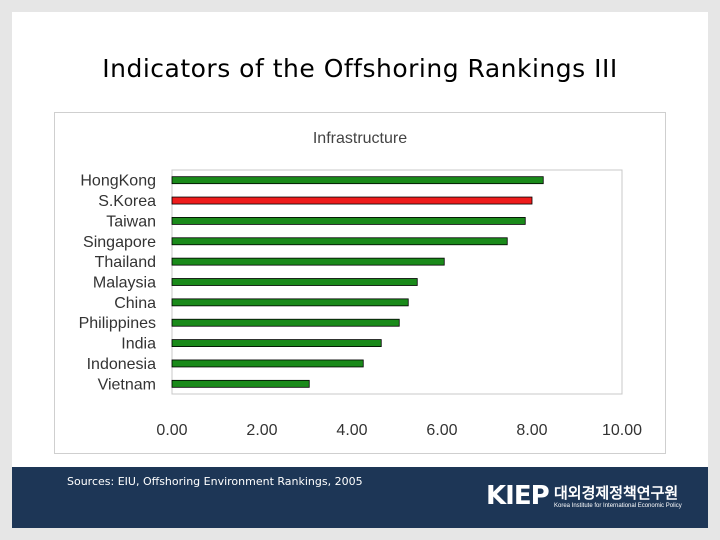  I want to click on x-tick-label: 10.00, so click(622, 430).